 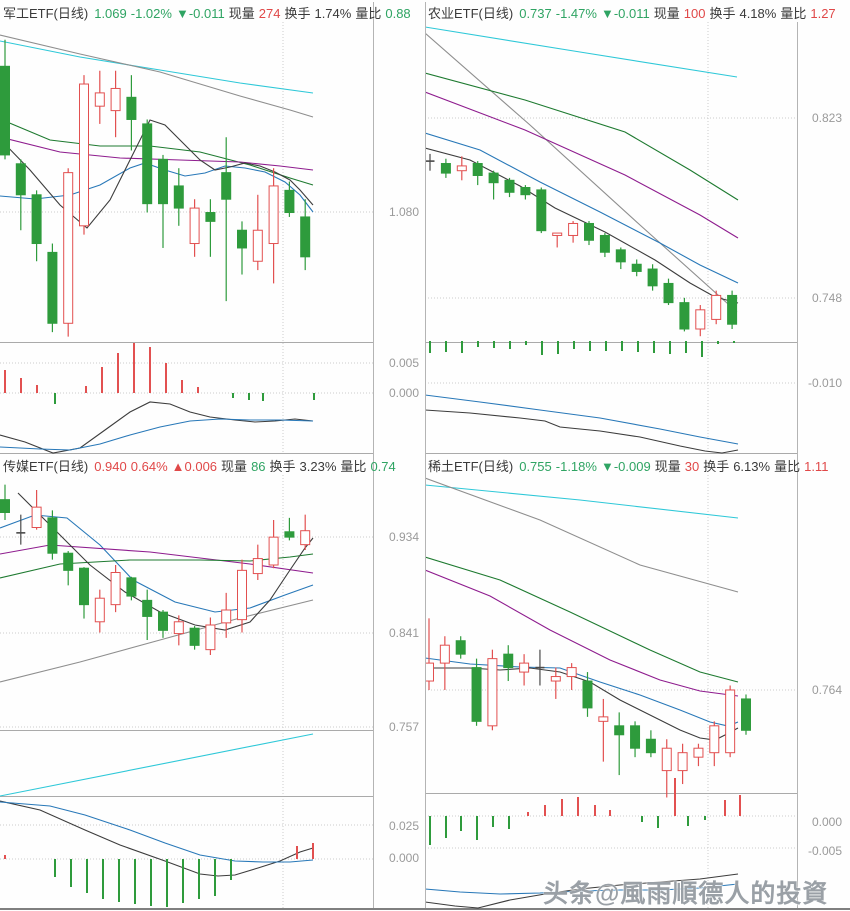 What do you see at coordinates (404, 826) in the screenshot?
I see `svg-text: 0.025` at bounding box center [404, 826].